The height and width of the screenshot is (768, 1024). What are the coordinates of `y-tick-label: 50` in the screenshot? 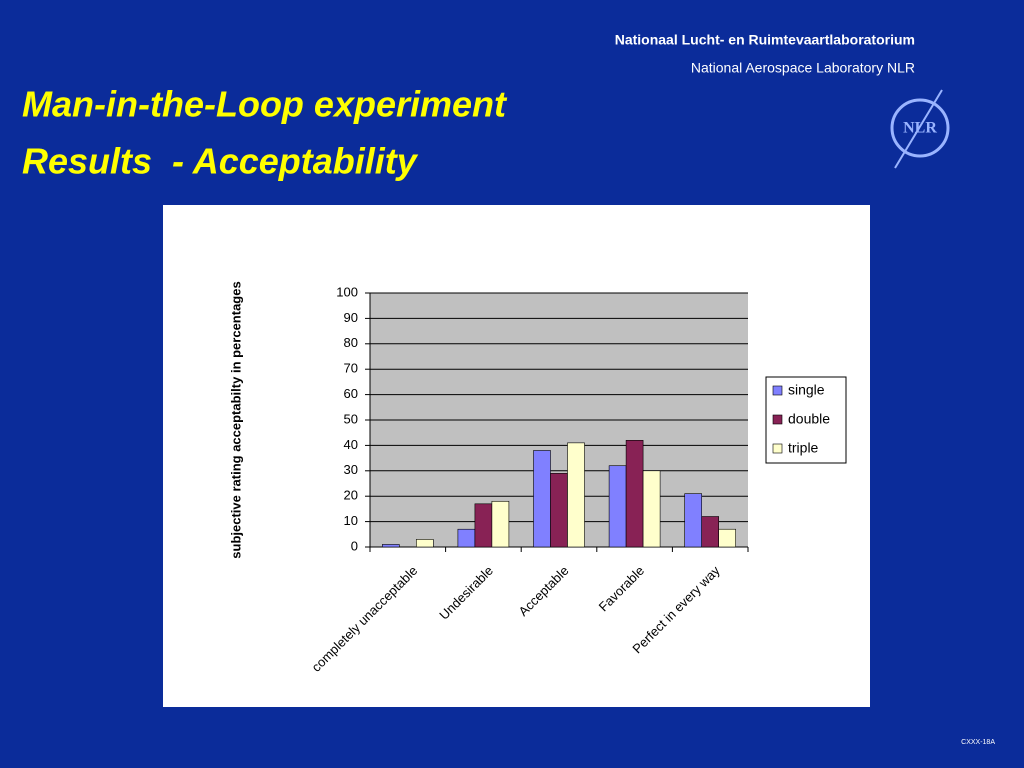 It's located at (351, 418).